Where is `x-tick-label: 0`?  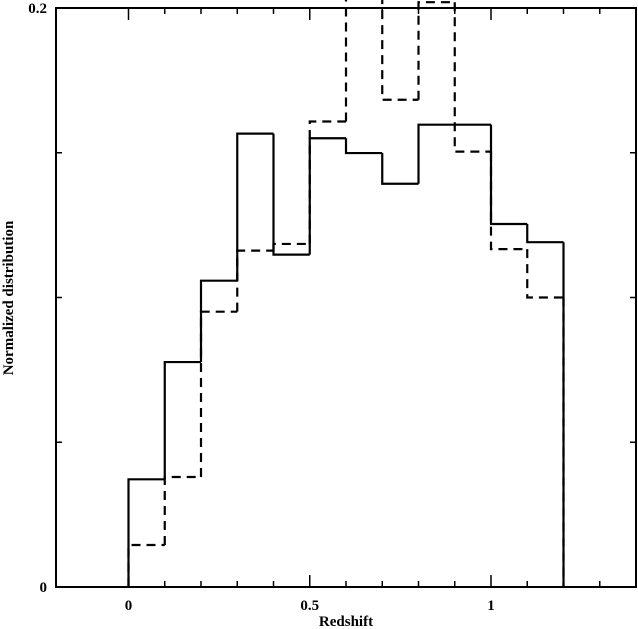 x-tick-label: 0 is located at coordinates (129, 606).